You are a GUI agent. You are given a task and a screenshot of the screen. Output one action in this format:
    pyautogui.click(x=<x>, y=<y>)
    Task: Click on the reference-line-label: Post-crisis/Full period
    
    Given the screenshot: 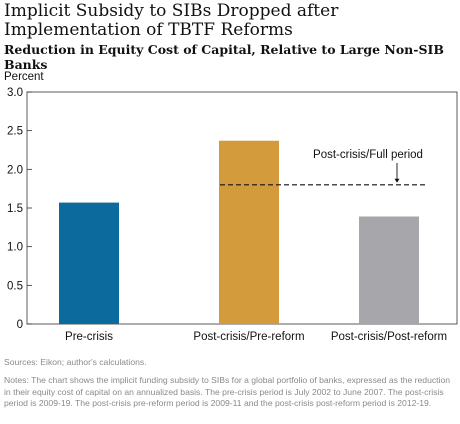 What is the action you would take?
    pyautogui.click(x=368, y=155)
    